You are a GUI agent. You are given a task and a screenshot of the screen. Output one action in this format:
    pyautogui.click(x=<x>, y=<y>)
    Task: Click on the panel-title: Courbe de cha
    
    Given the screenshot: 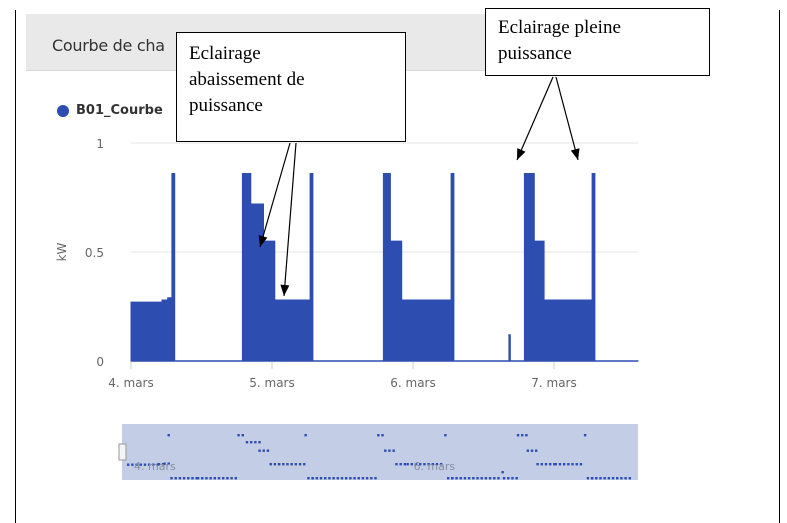 What is the action you would take?
    pyautogui.click(x=108, y=45)
    